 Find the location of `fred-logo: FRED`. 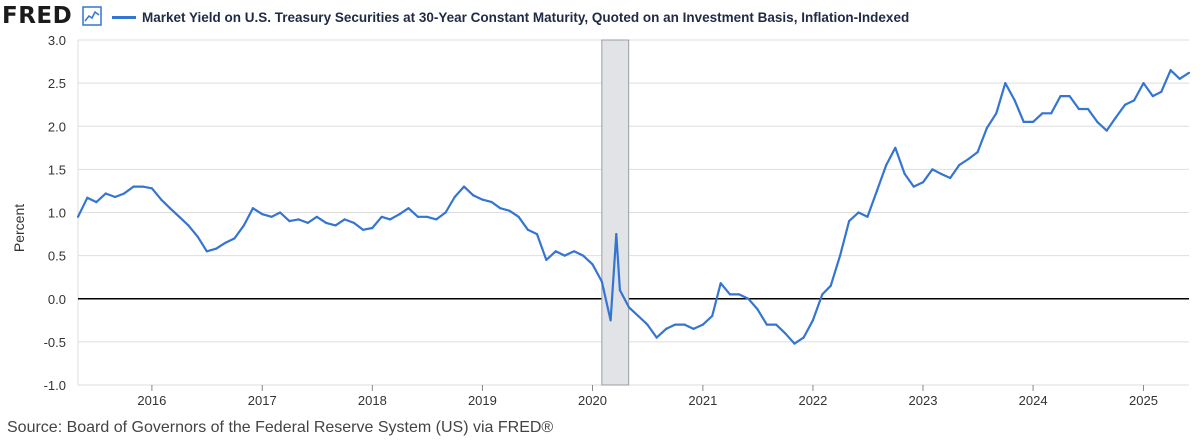

fred-logo: FRED is located at coordinates (37, 16).